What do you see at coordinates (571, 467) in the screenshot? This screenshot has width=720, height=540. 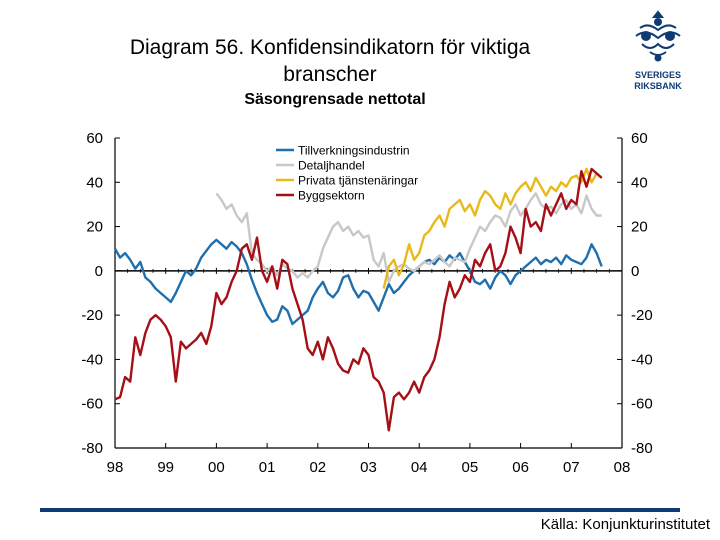 I see `x-tick-label: 07` at bounding box center [571, 467].